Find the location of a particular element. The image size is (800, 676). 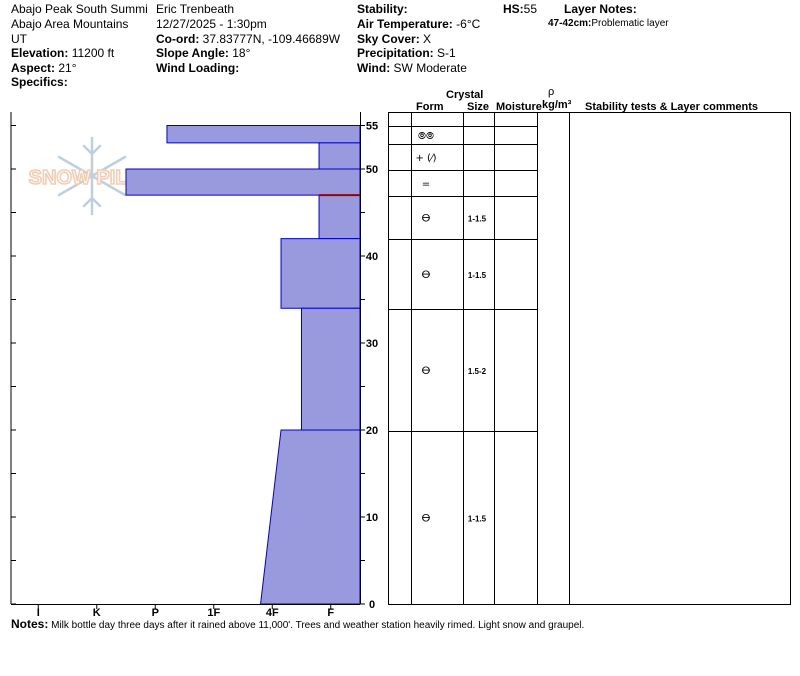

y-tick-label-50: 50 is located at coordinates (372, 170).